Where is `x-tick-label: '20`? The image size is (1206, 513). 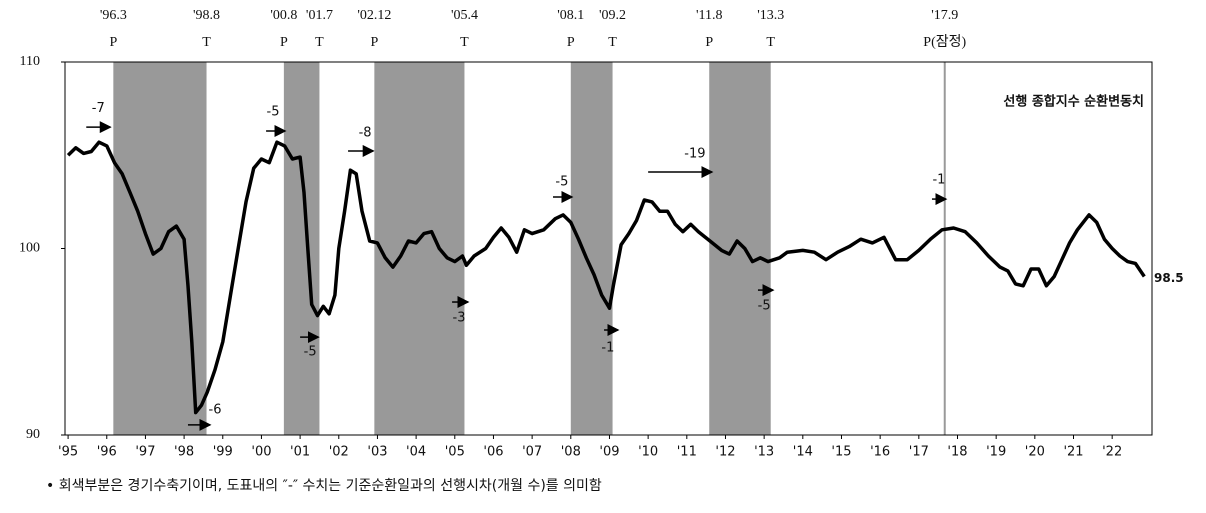
x-tick-label: '20 is located at coordinates (1035, 452).